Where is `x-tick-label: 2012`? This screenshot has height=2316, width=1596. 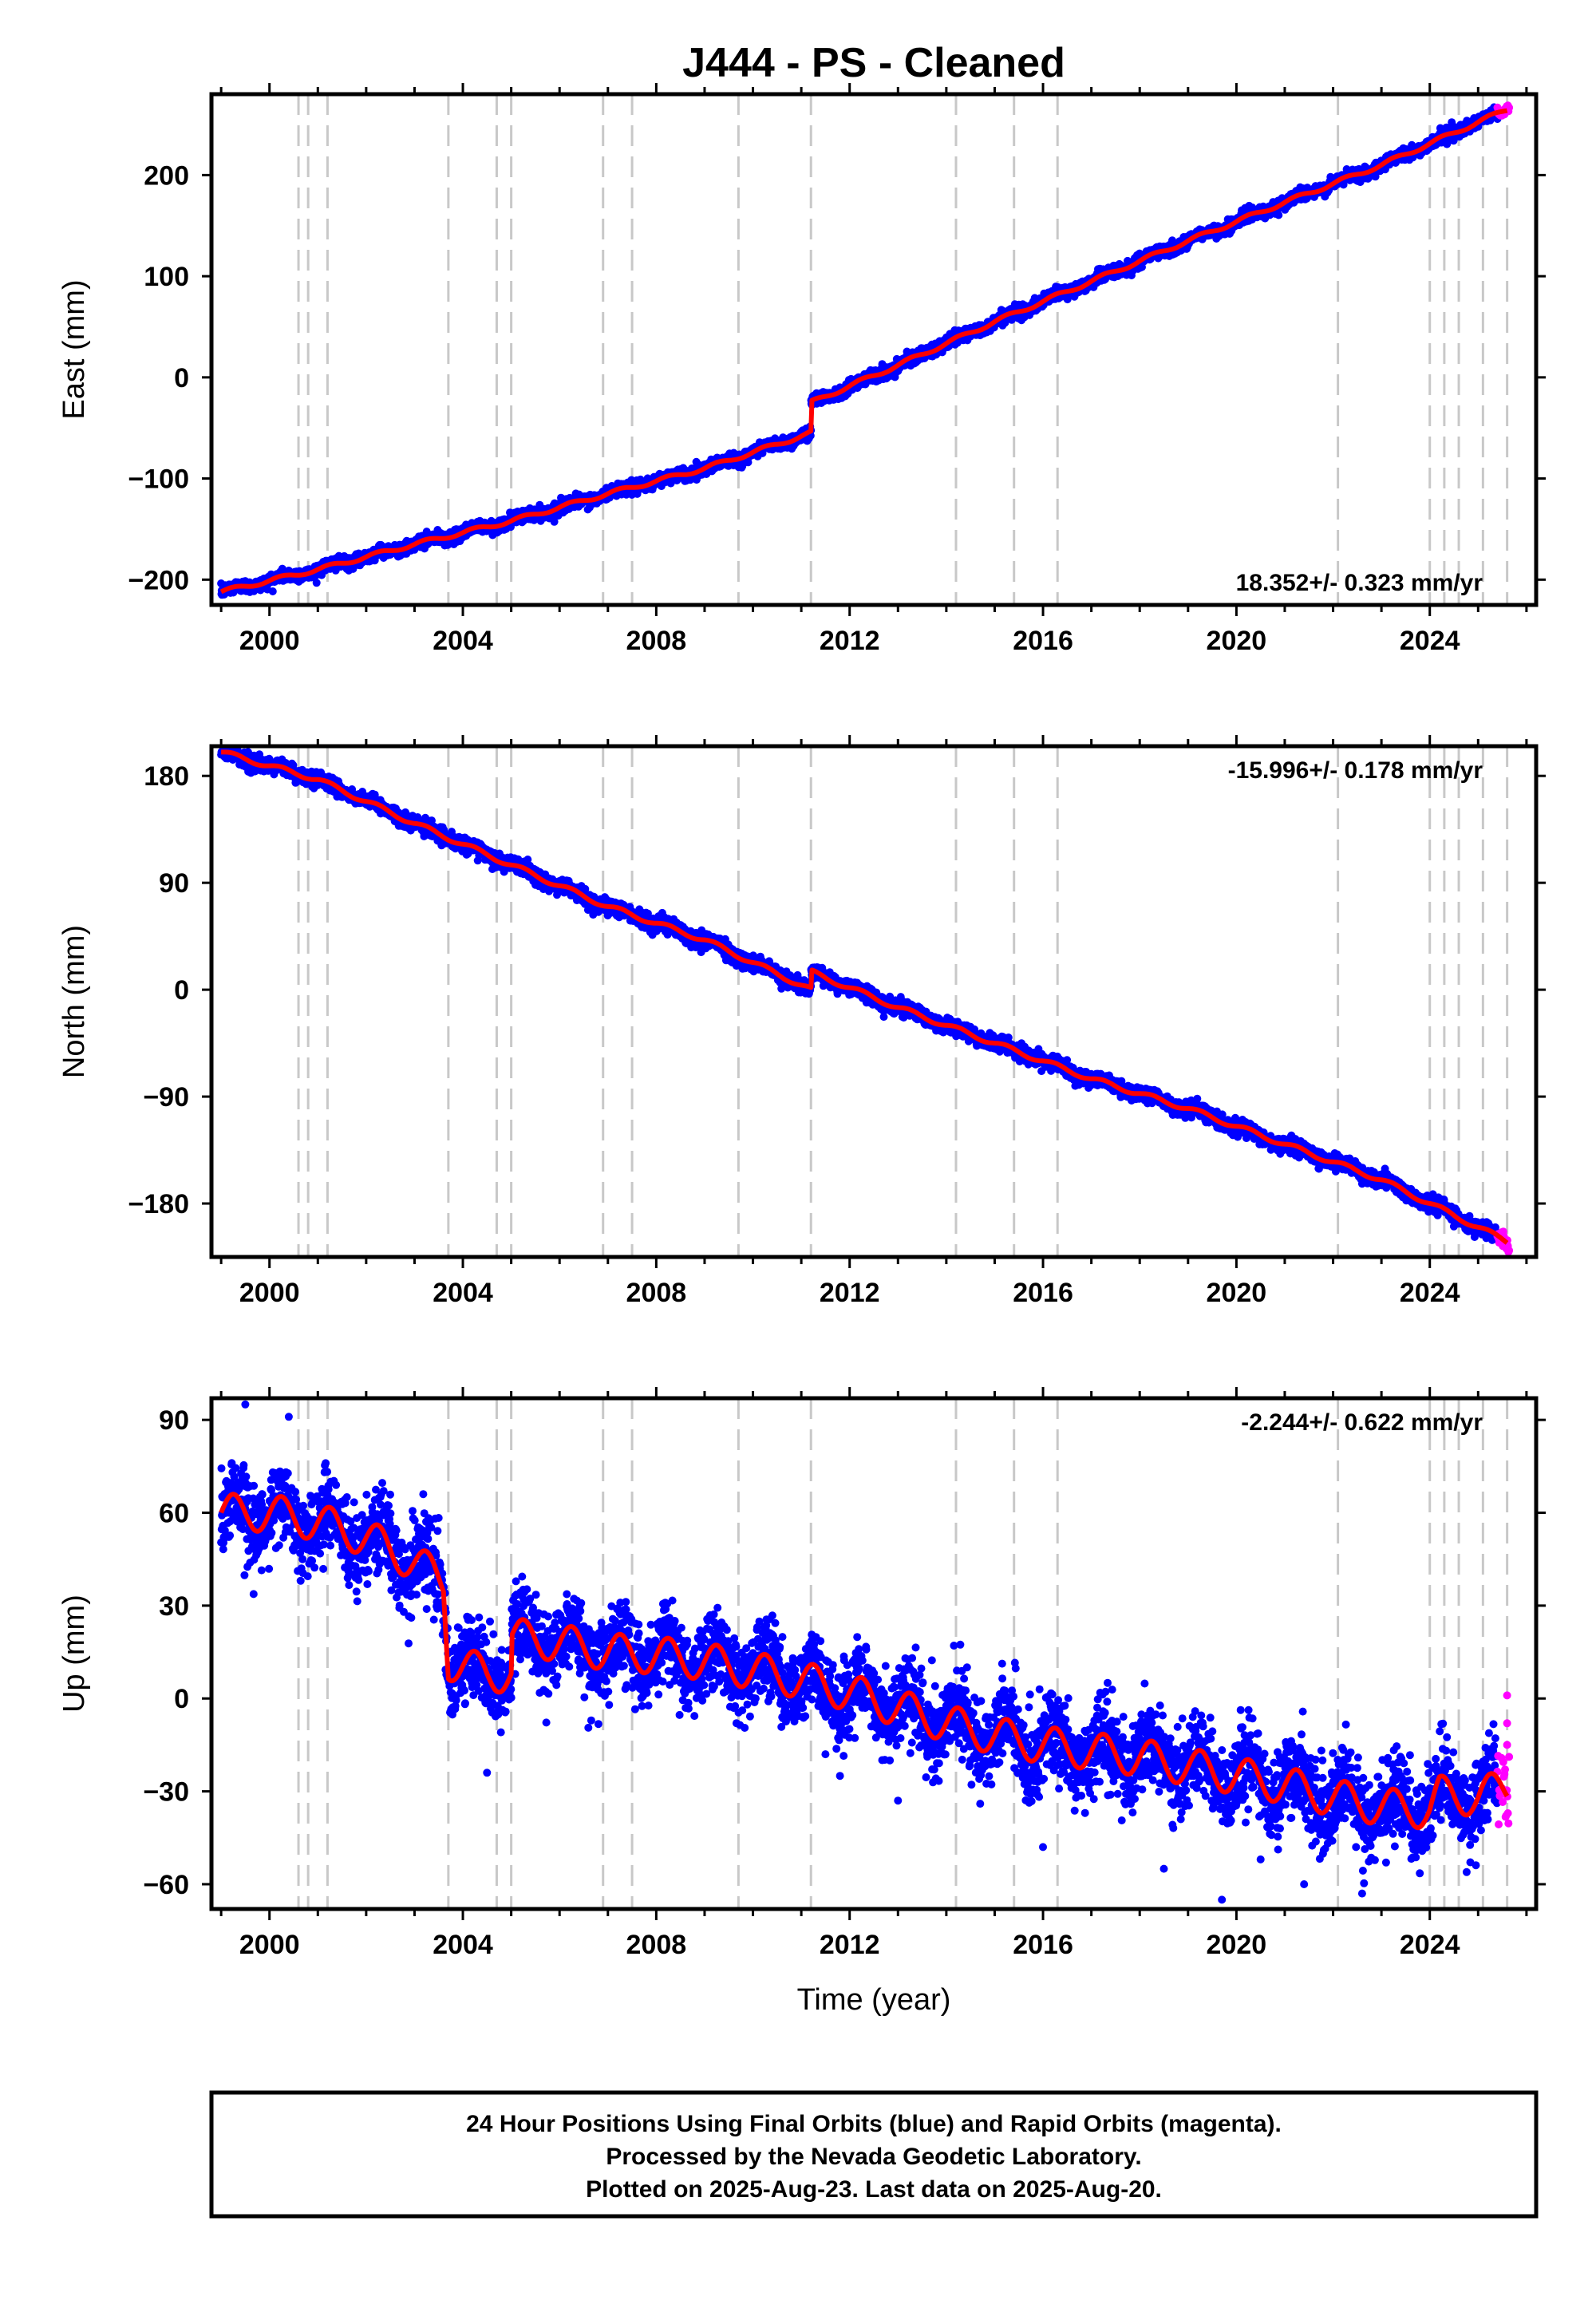
x-tick-label: 2012 is located at coordinates (850, 641).